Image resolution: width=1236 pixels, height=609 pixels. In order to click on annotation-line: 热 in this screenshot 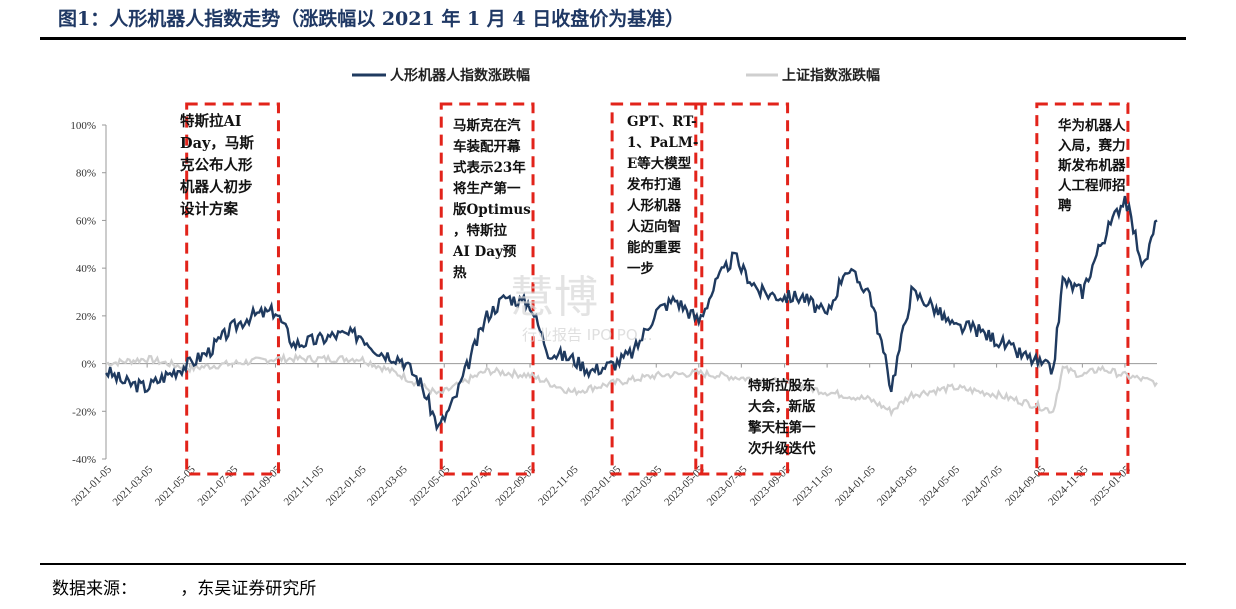, I will do `click(460, 272)`.